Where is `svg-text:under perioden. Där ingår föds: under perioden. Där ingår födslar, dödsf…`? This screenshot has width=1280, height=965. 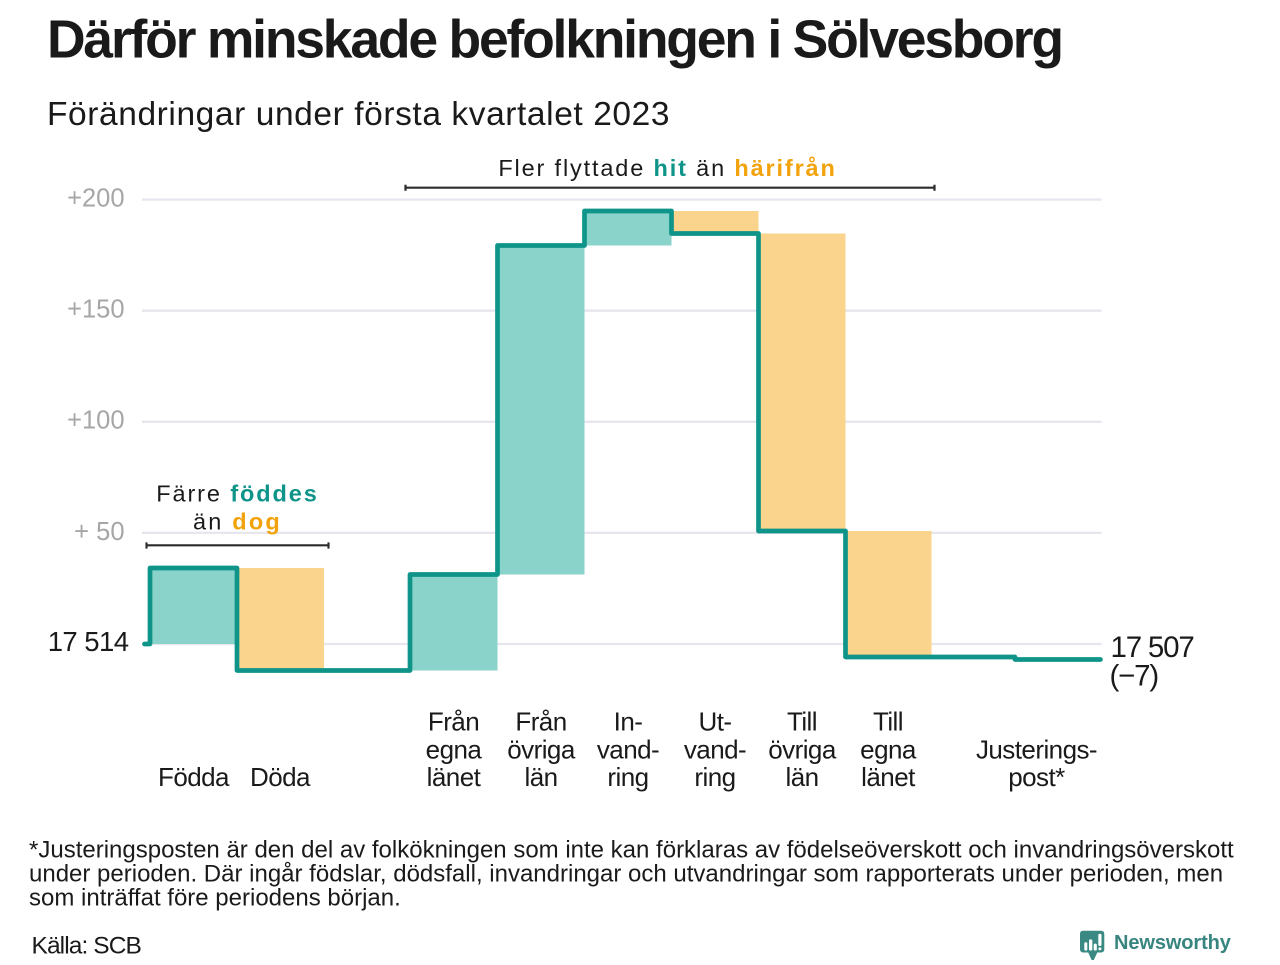 svg-text:under perioden. Där ingår föds: under perioden. Där ingår födslar, dödsf… is located at coordinates (626, 874).